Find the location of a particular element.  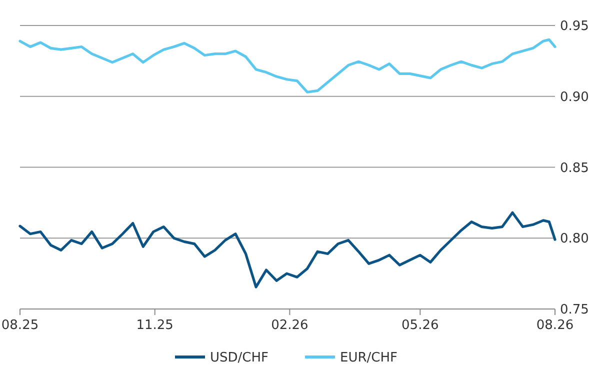

x-tick-label: 02.26 is located at coordinates (289, 325).